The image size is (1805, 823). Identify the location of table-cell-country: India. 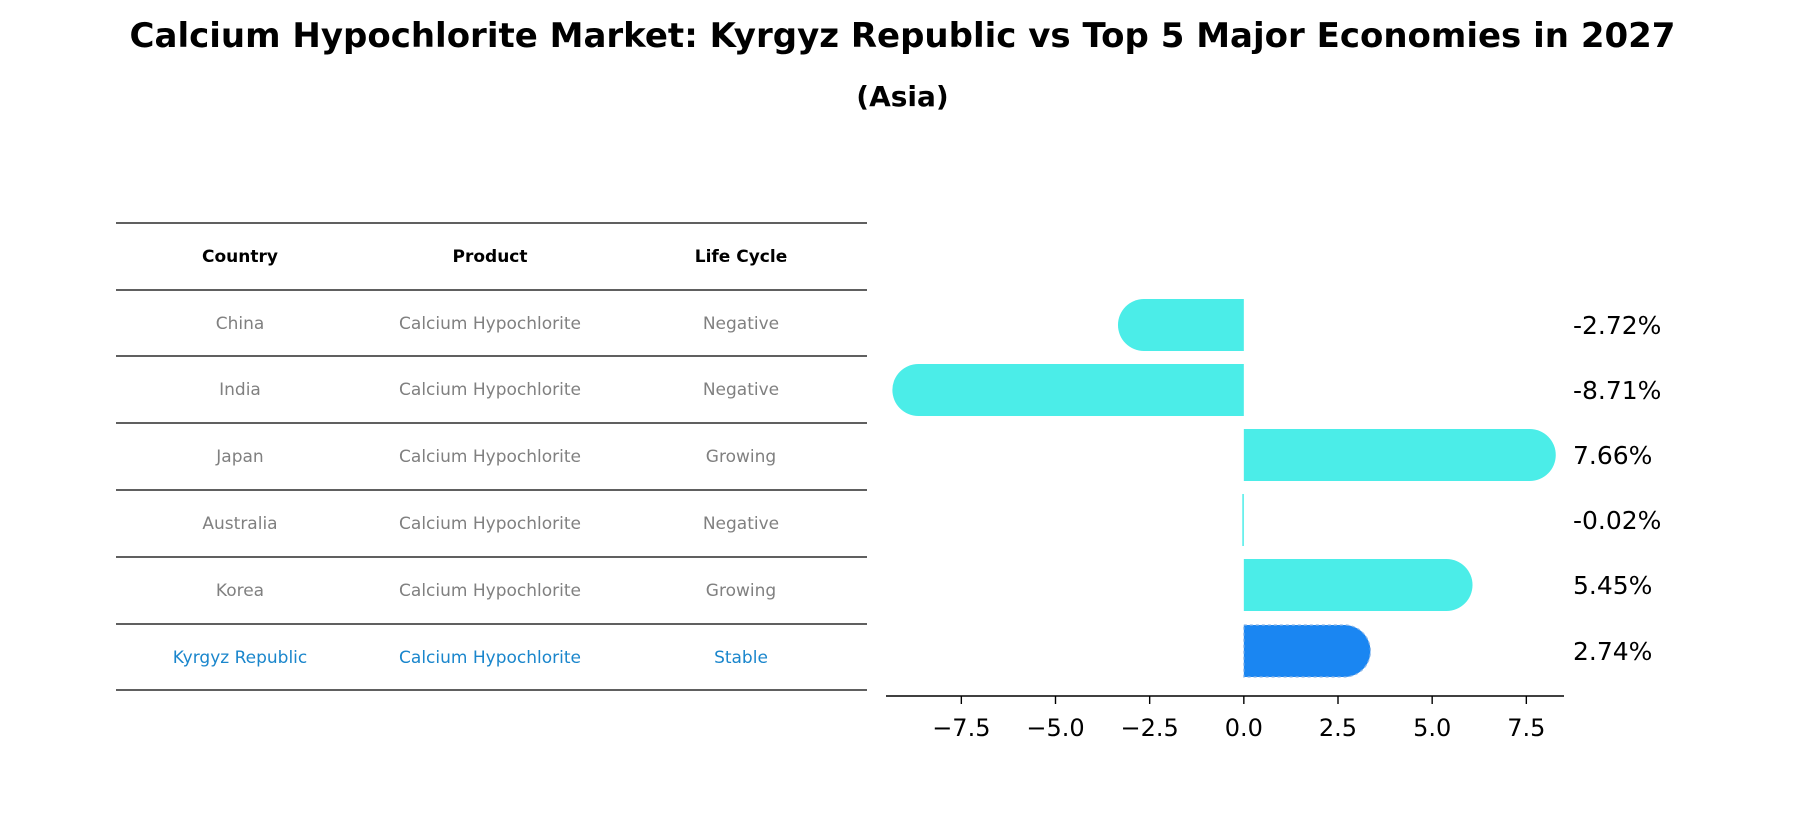
(240, 390).